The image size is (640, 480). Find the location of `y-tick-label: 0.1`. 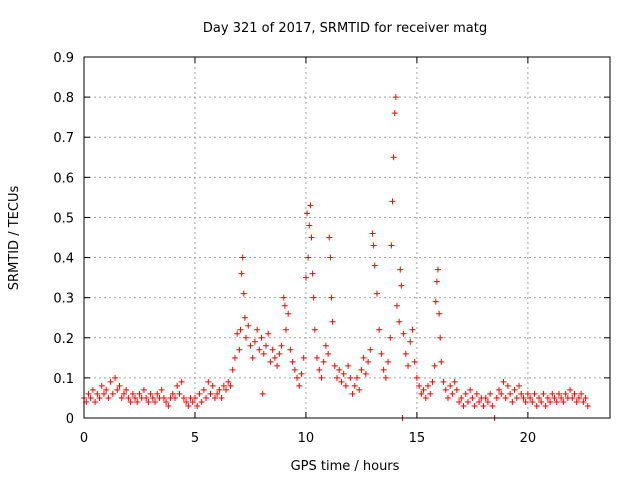

y-tick-label: 0.1 is located at coordinates (63, 379).